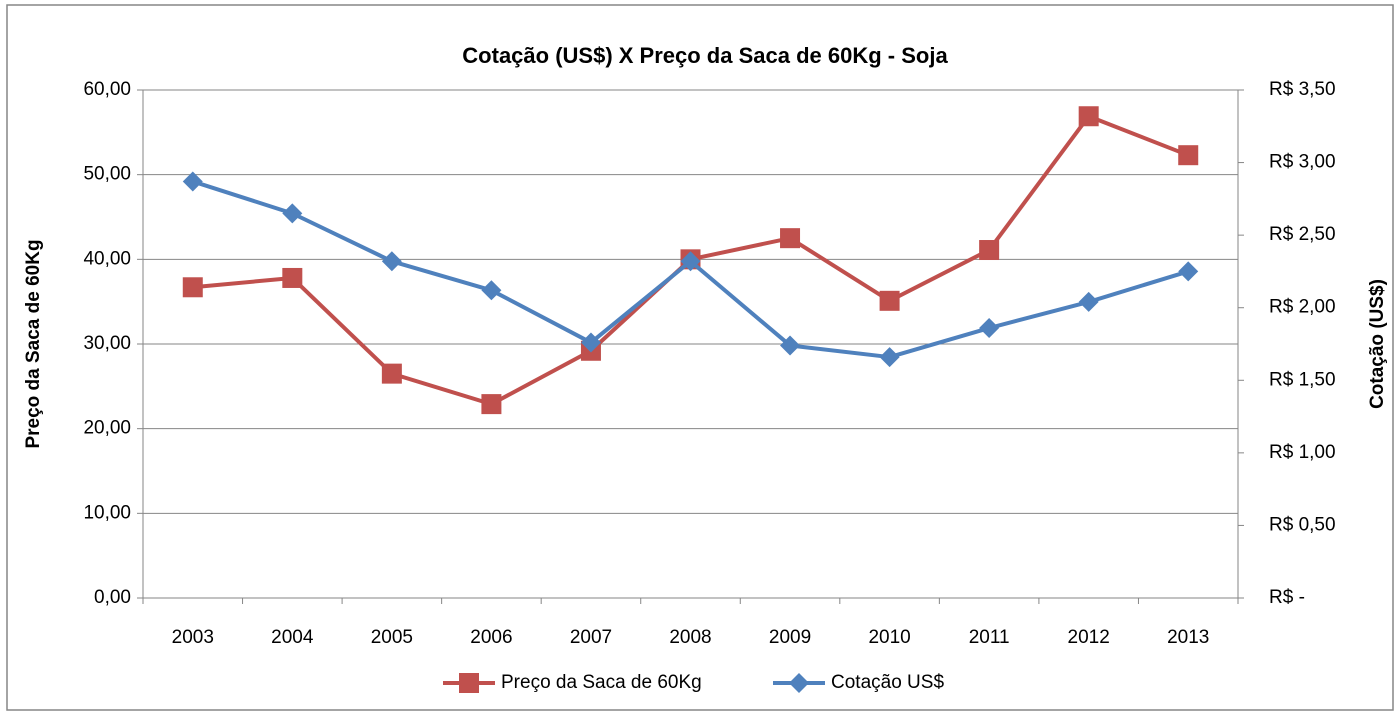 This screenshot has width=1397, height=715. I want to click on y-tick-label: 10,00, so click(107, 512).